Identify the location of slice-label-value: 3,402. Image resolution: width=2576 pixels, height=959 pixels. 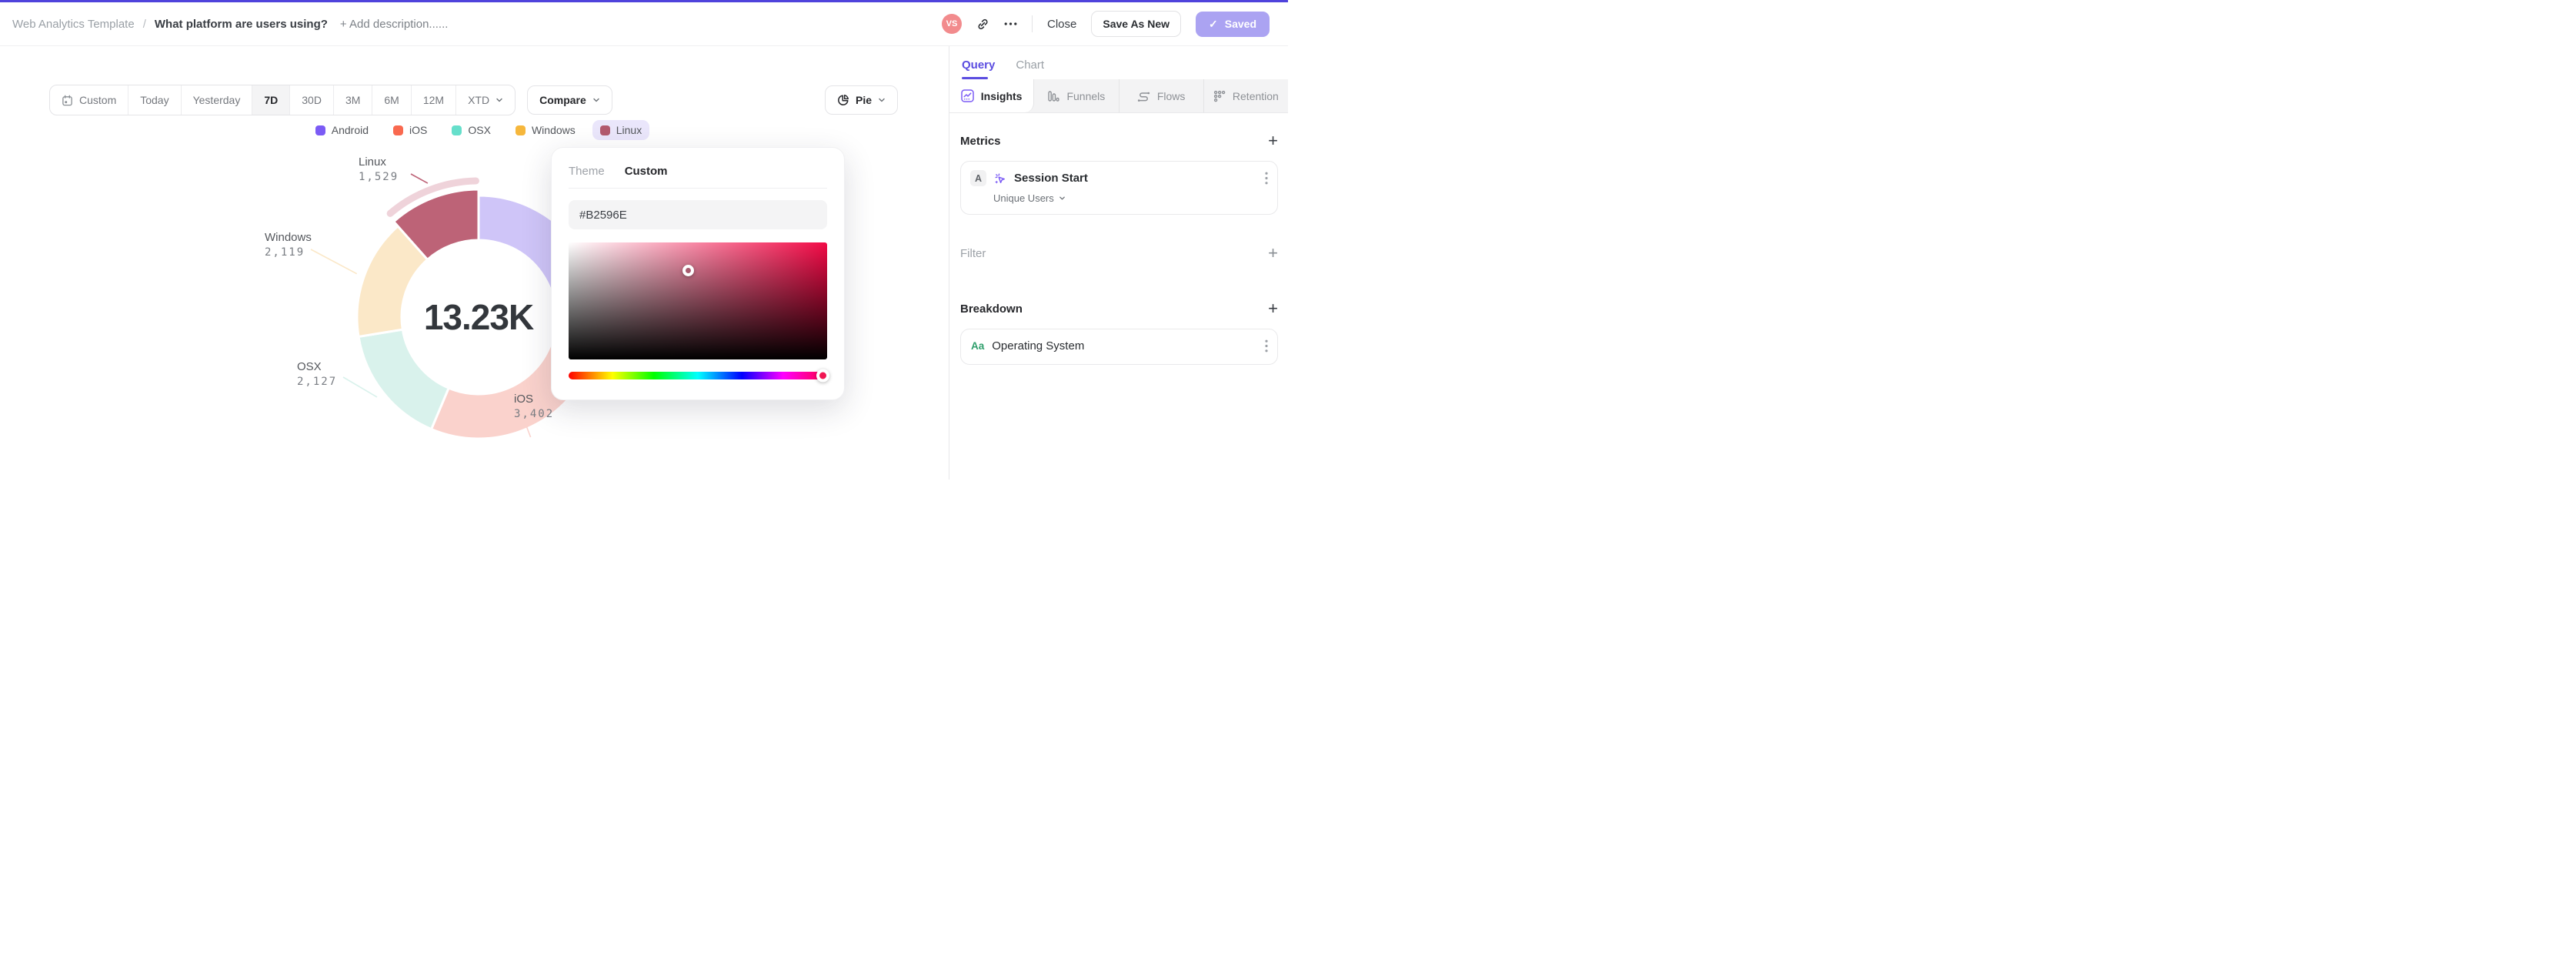
(534, 414).